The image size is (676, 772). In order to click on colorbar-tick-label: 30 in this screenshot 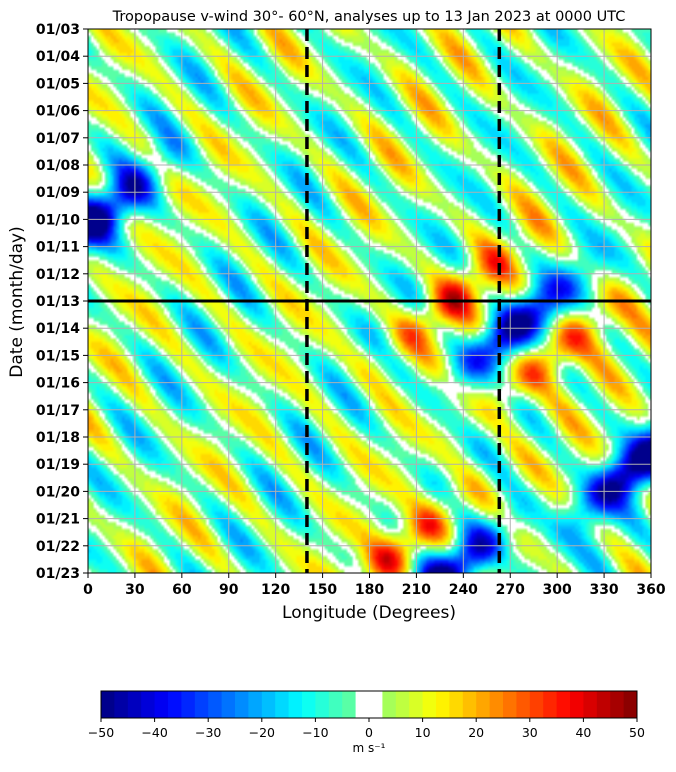, I will do `click(530, 732)`.